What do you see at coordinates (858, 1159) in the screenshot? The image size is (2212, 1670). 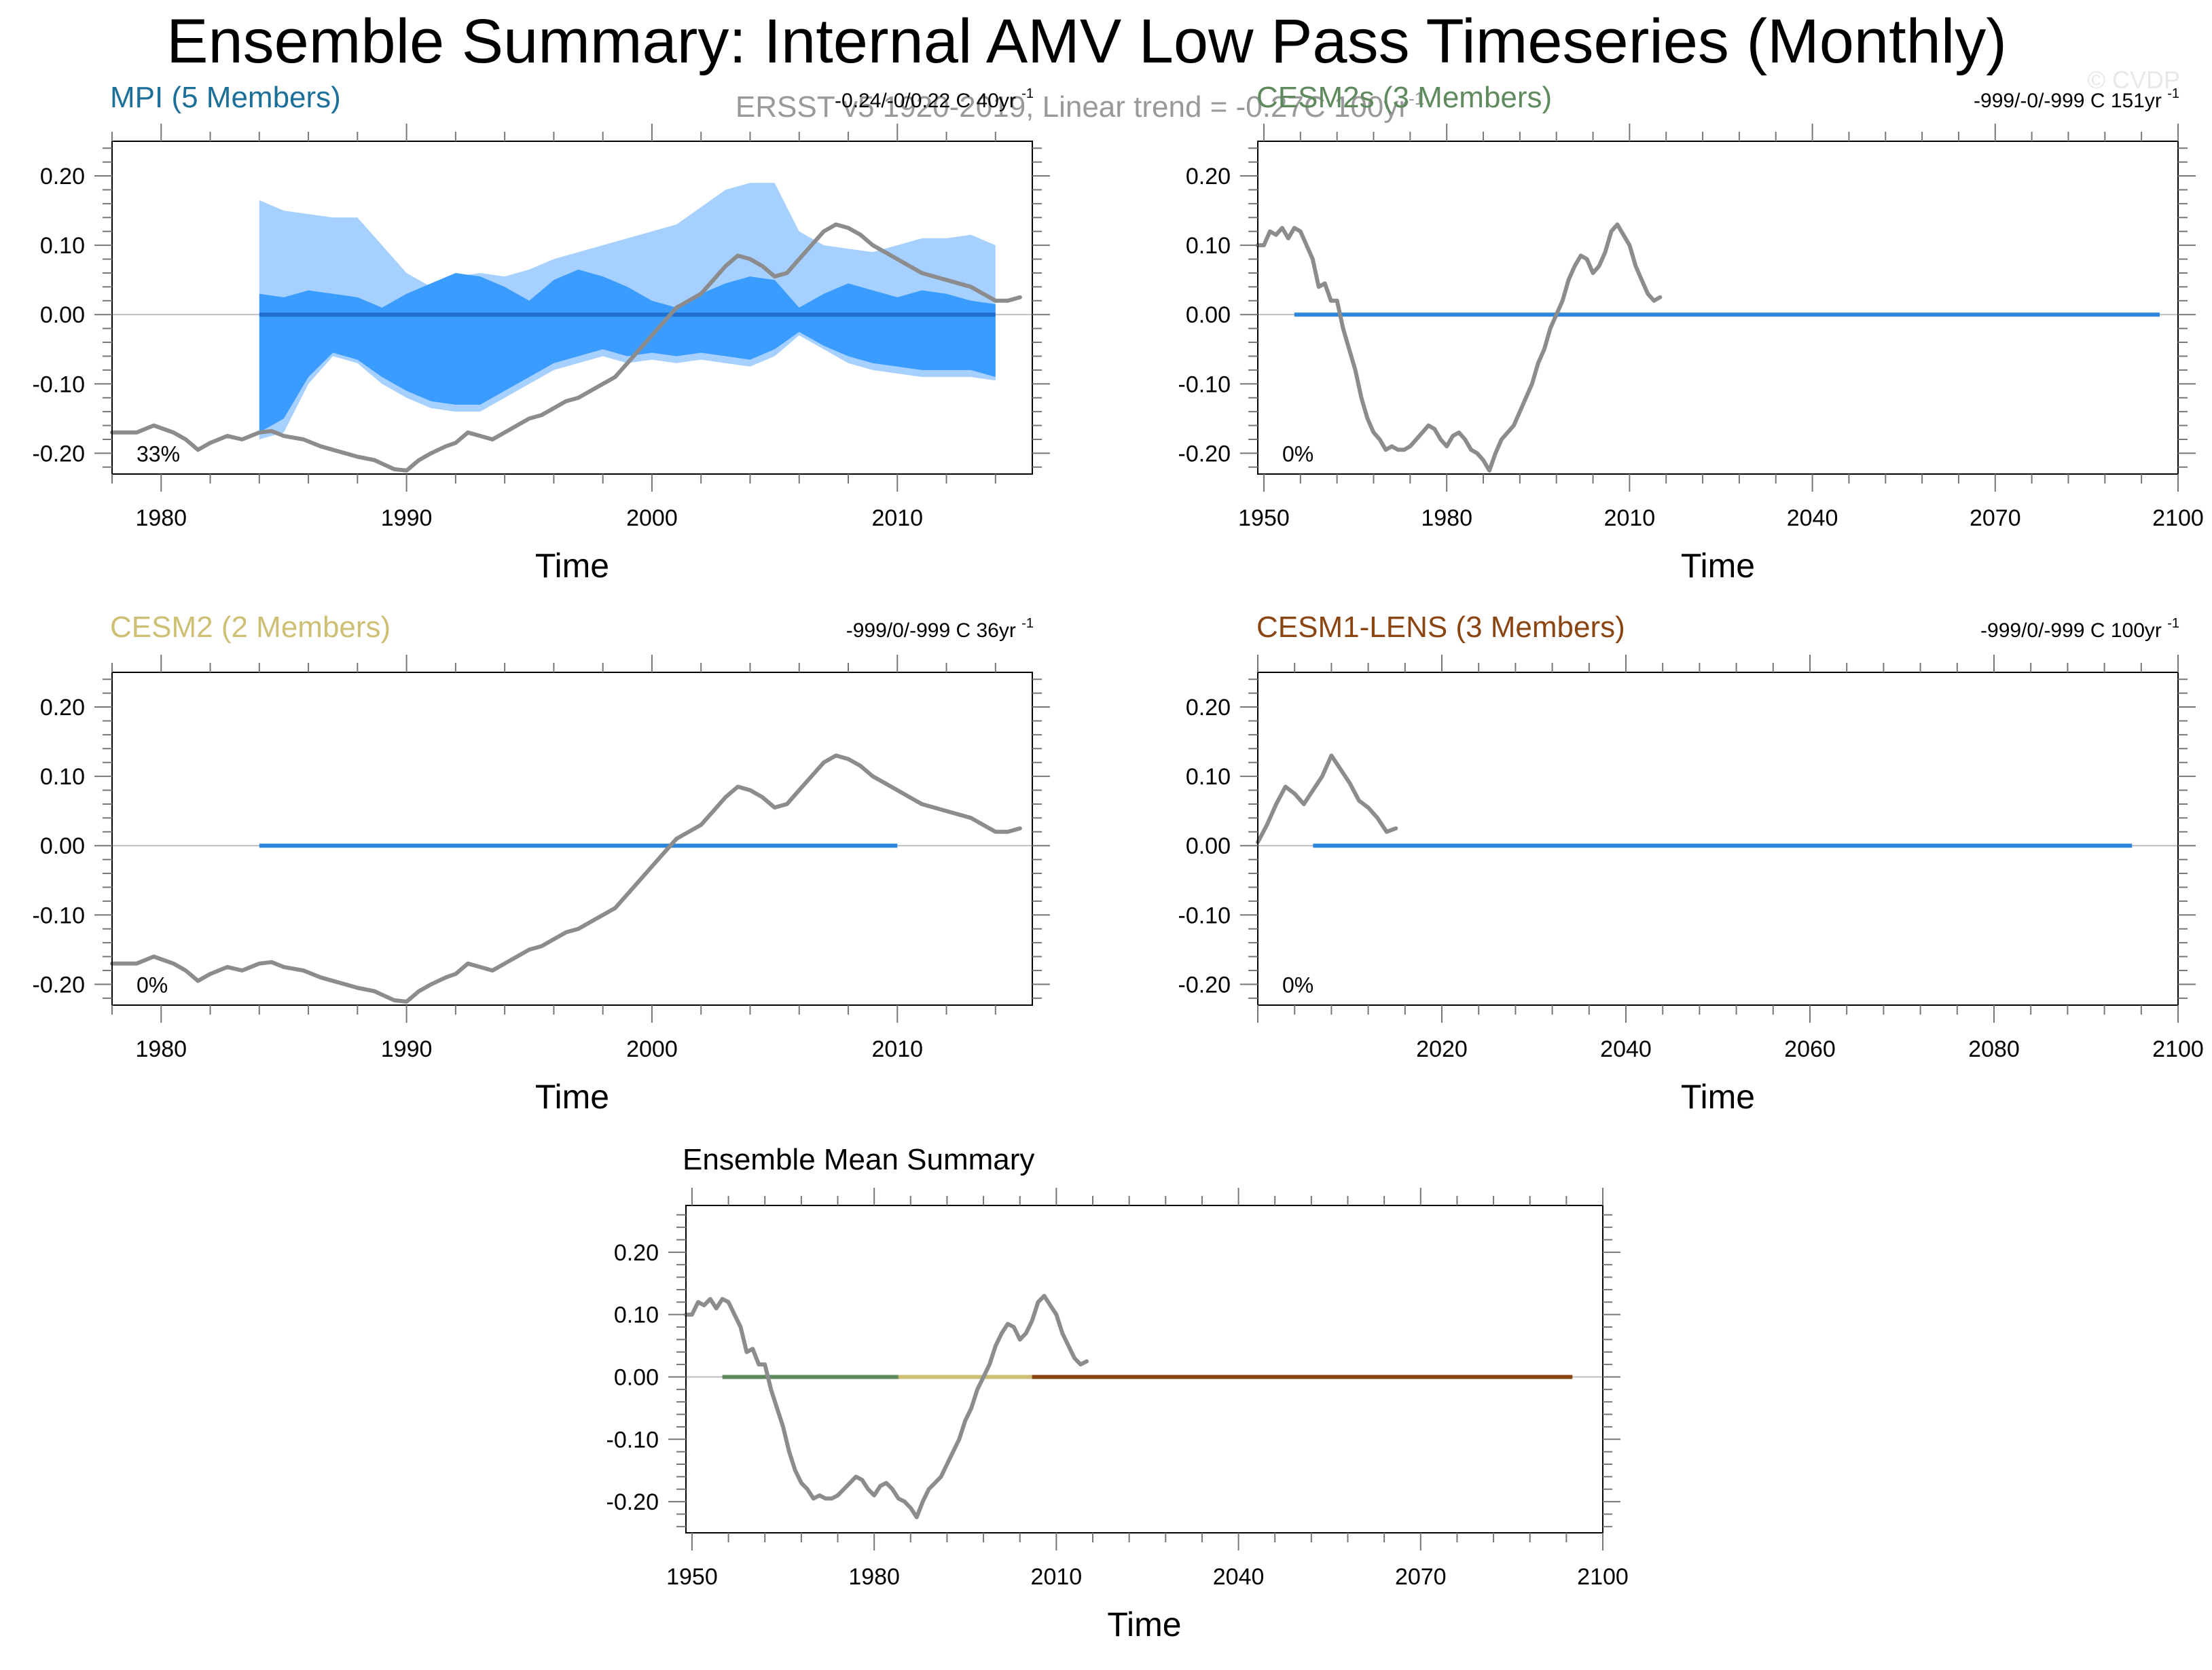 I see `panel-title: Ensemble Mean Summary` at bounding box center [858, 1159].